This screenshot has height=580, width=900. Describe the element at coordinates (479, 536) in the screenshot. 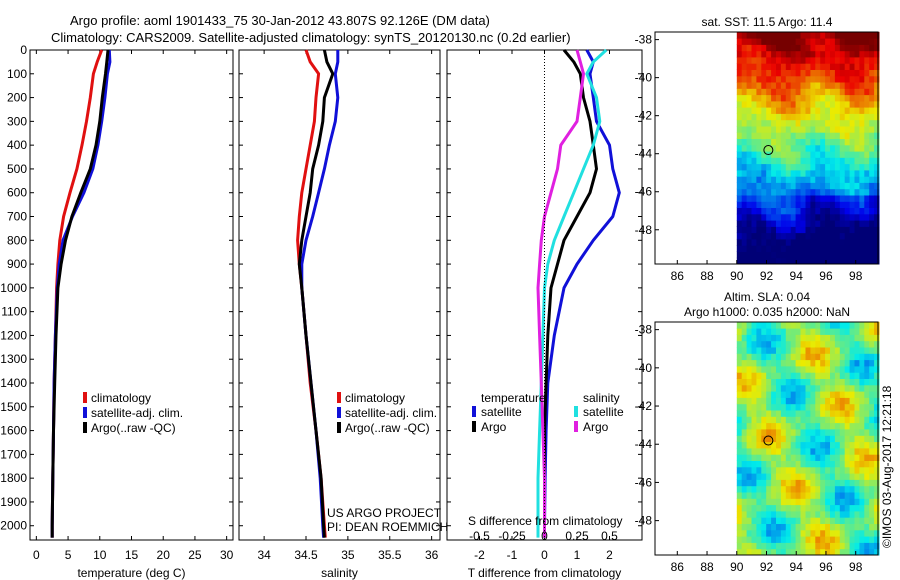

I see `s-diff-tick-label: -0.5` at that location.